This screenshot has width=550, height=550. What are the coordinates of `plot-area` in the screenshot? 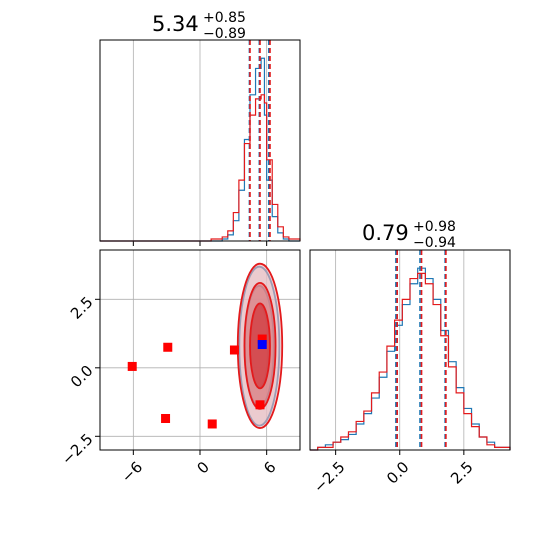 It's located at (200, 350).